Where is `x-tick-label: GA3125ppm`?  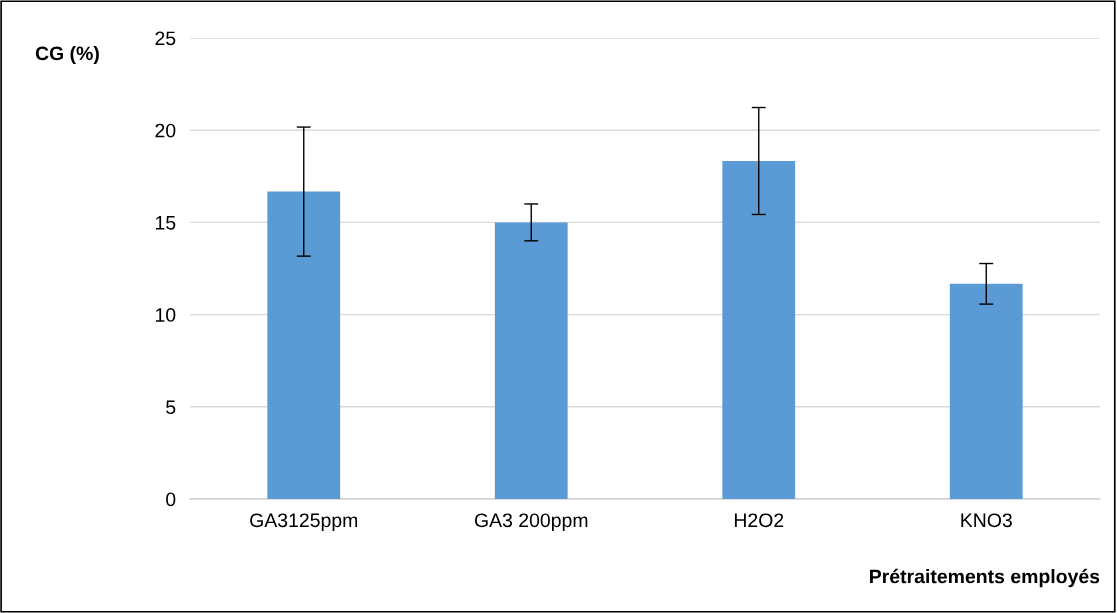
x-tick-label: GA3125ppm is located at coordinates (304, 522).